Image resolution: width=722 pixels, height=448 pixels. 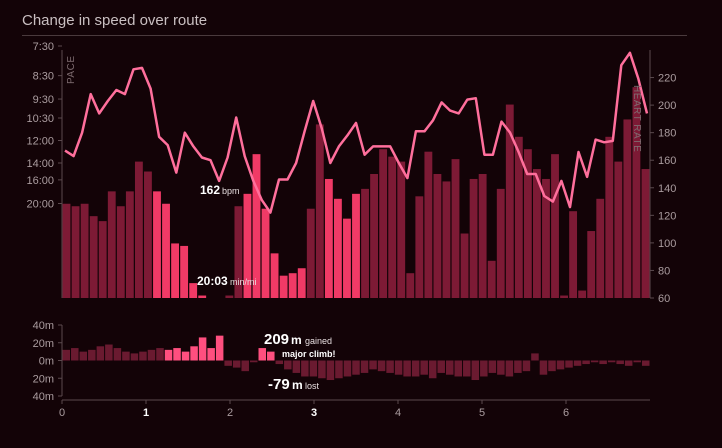 I want to click on pace-tick-label: 20:00, so click(x=40, y=205).